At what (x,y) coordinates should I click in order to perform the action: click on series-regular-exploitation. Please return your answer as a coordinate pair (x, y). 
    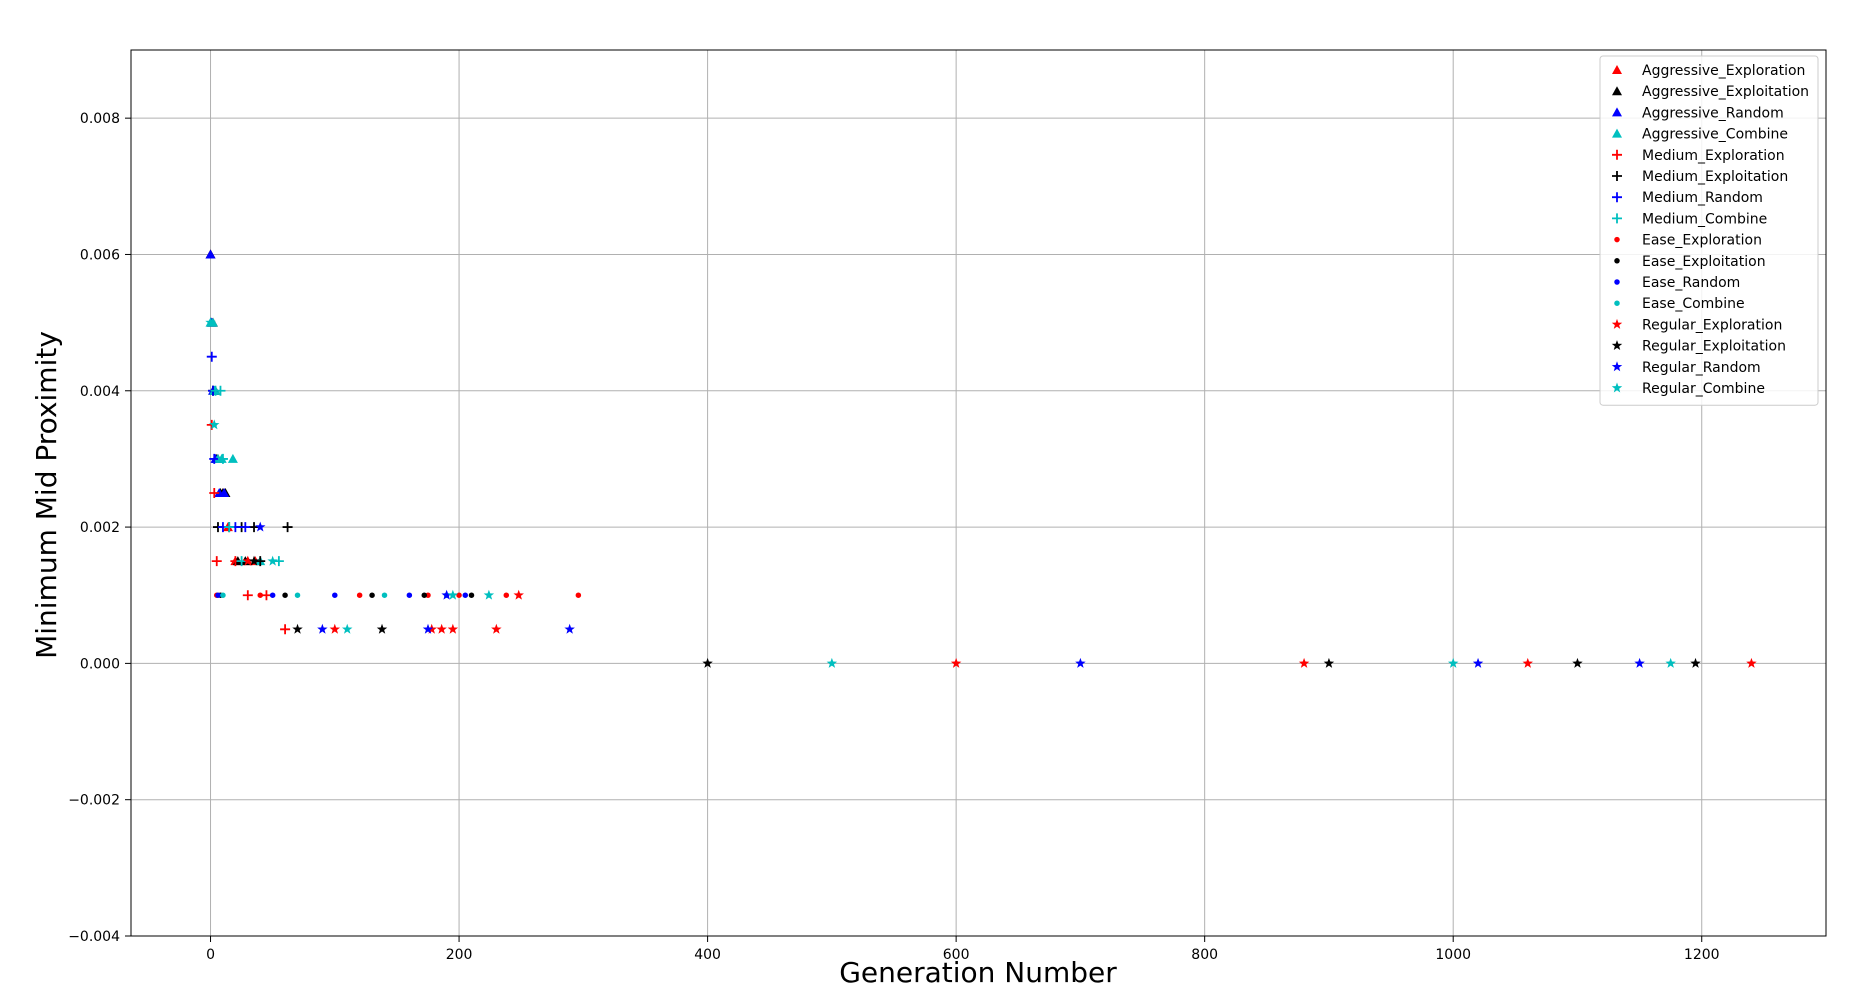
    Looking at the image, I should click on (974, 611).